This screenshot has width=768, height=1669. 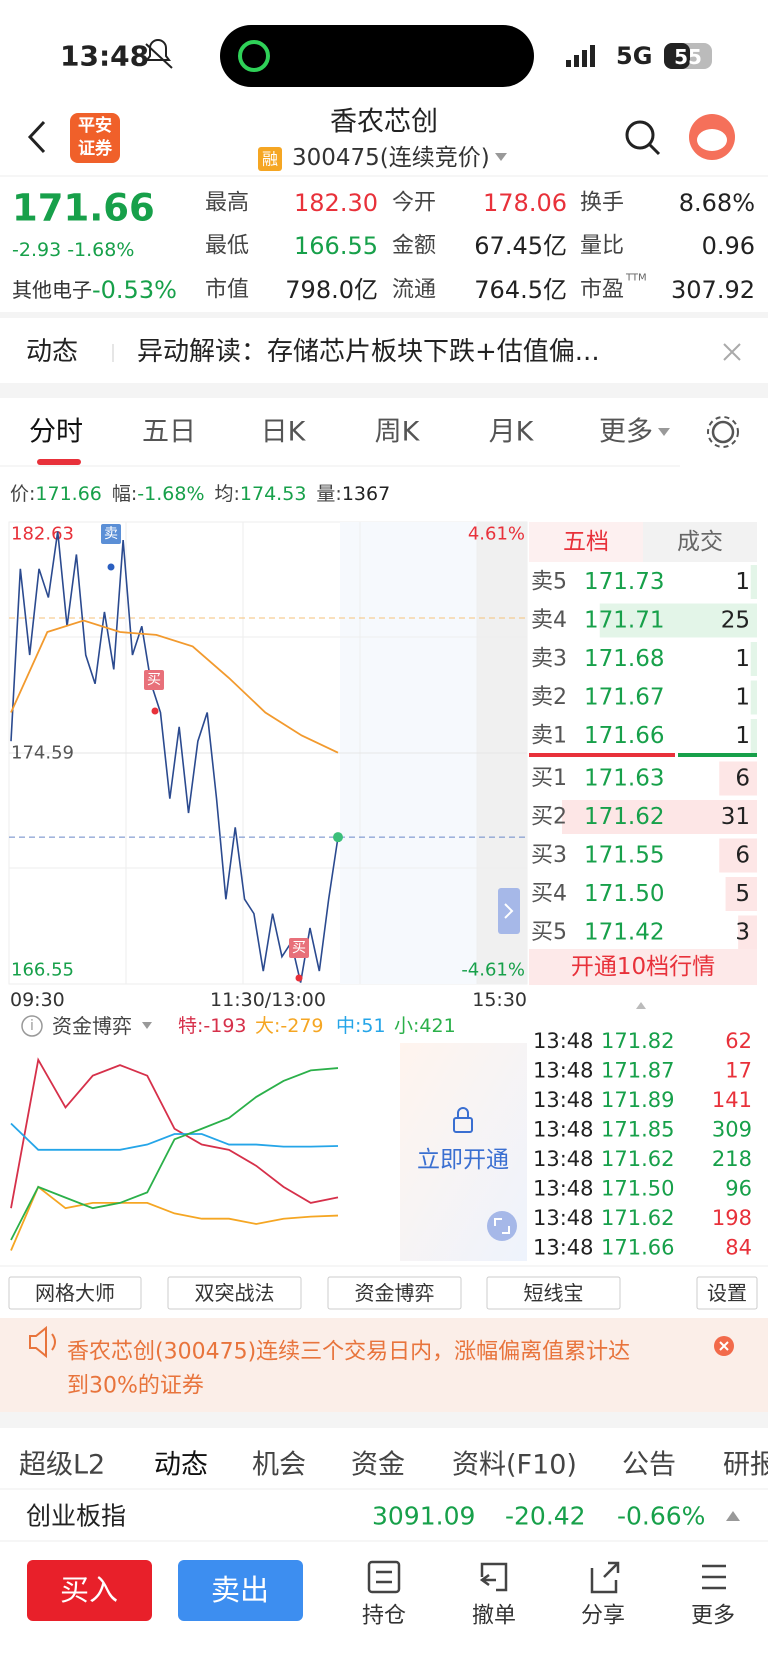 I want to click on y2-tick-label: 4.61%, so click(x=496, y=534).